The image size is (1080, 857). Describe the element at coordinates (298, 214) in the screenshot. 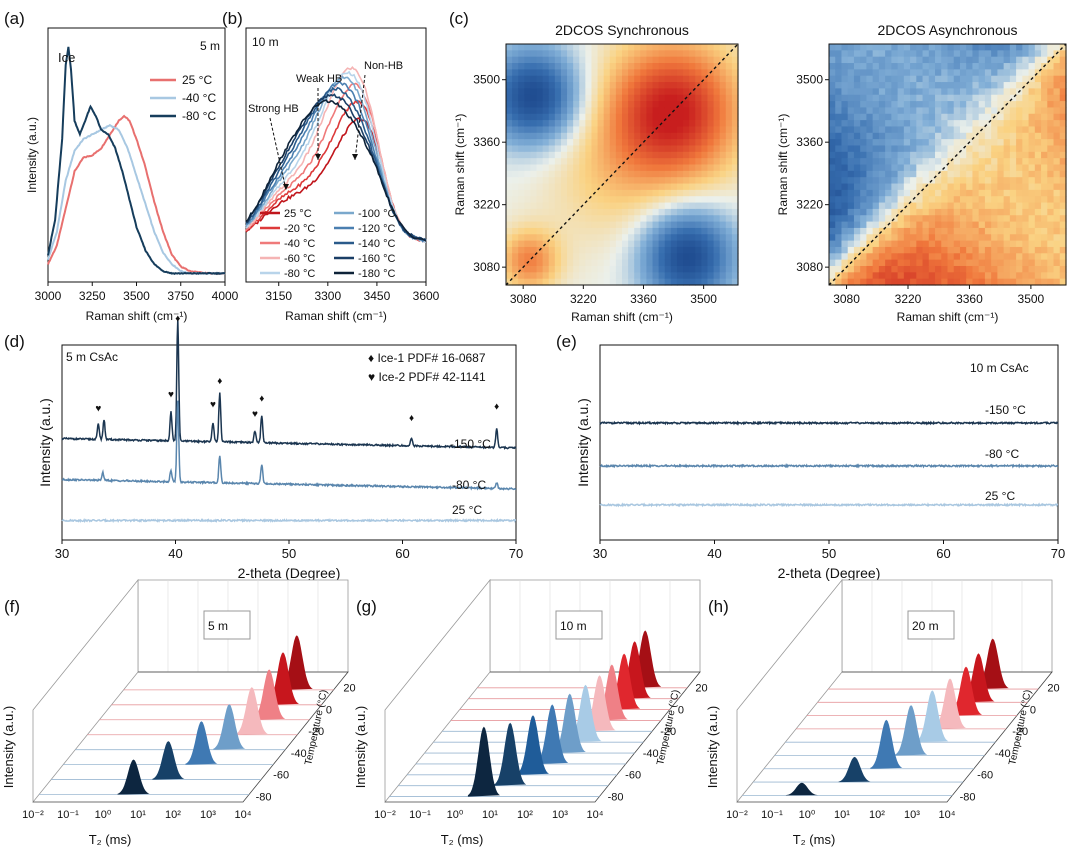

I see `legend-label: 25 °C` at that location.